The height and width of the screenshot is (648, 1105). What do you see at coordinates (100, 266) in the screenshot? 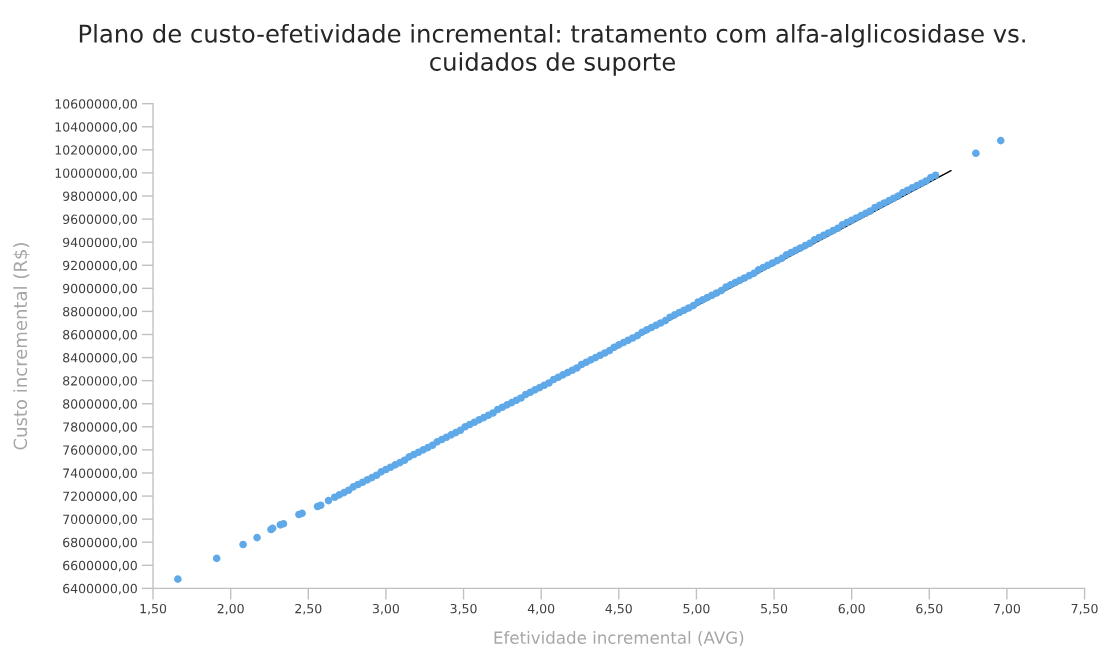
I see `y-tick-label: 9200000,00` at bounding box center [100, 266].